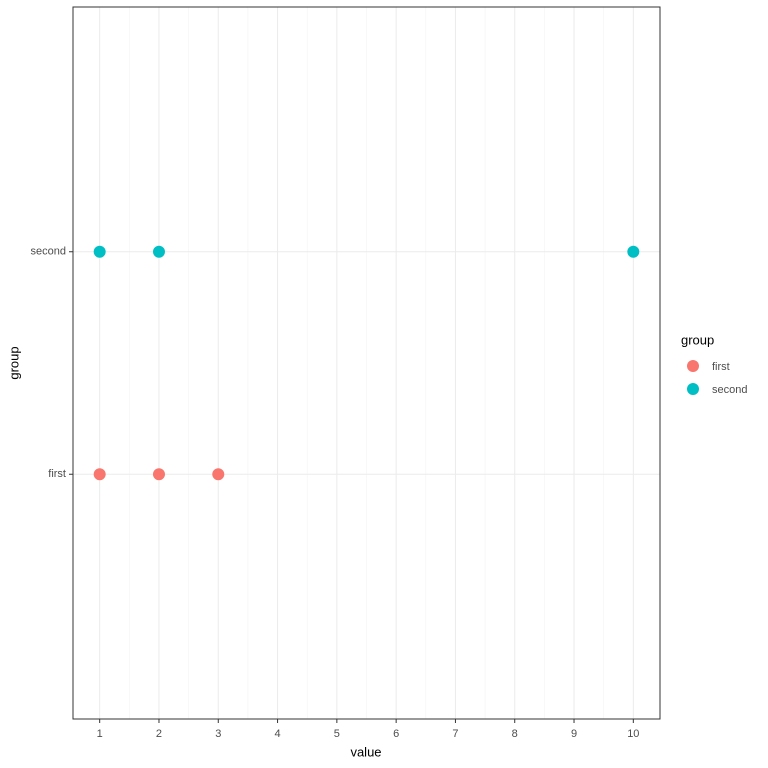 The image size is (768, 768). Describe the element at coordinates (277, 734) in the screenshot. I see `x-tick-label: 4` at that location.